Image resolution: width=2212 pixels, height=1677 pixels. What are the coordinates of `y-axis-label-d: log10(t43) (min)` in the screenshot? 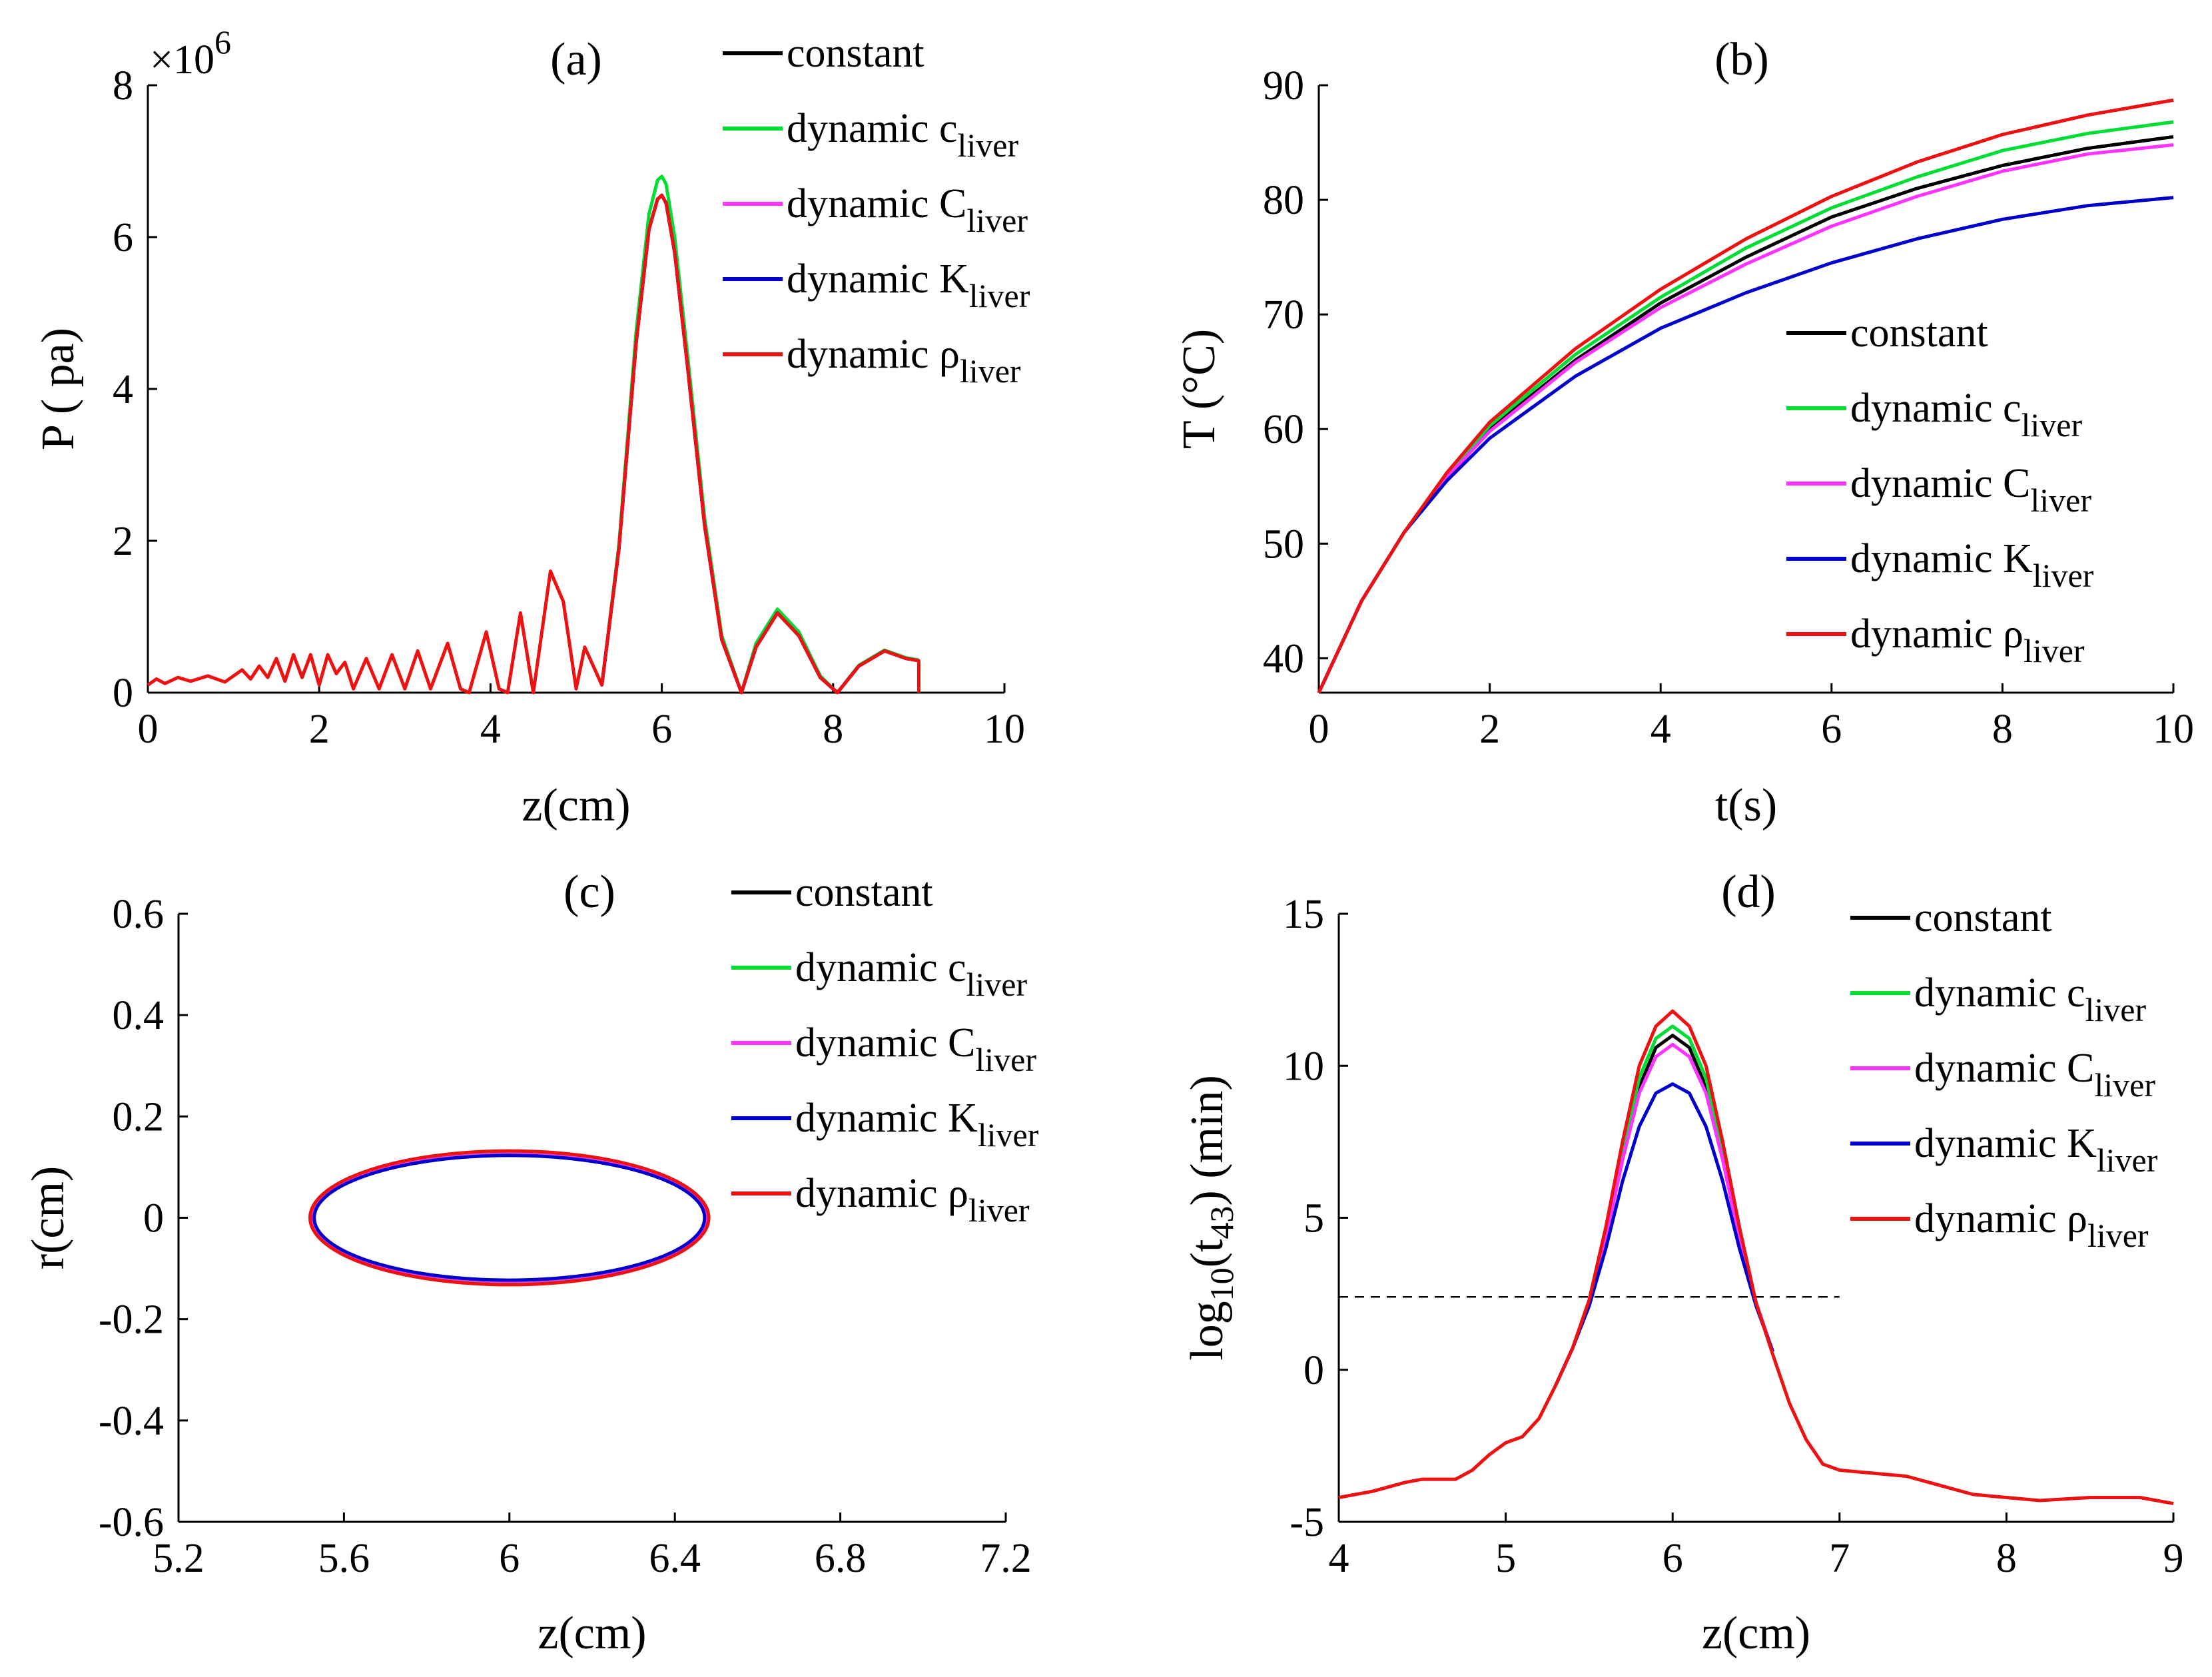 It's located at (1211, 1218).